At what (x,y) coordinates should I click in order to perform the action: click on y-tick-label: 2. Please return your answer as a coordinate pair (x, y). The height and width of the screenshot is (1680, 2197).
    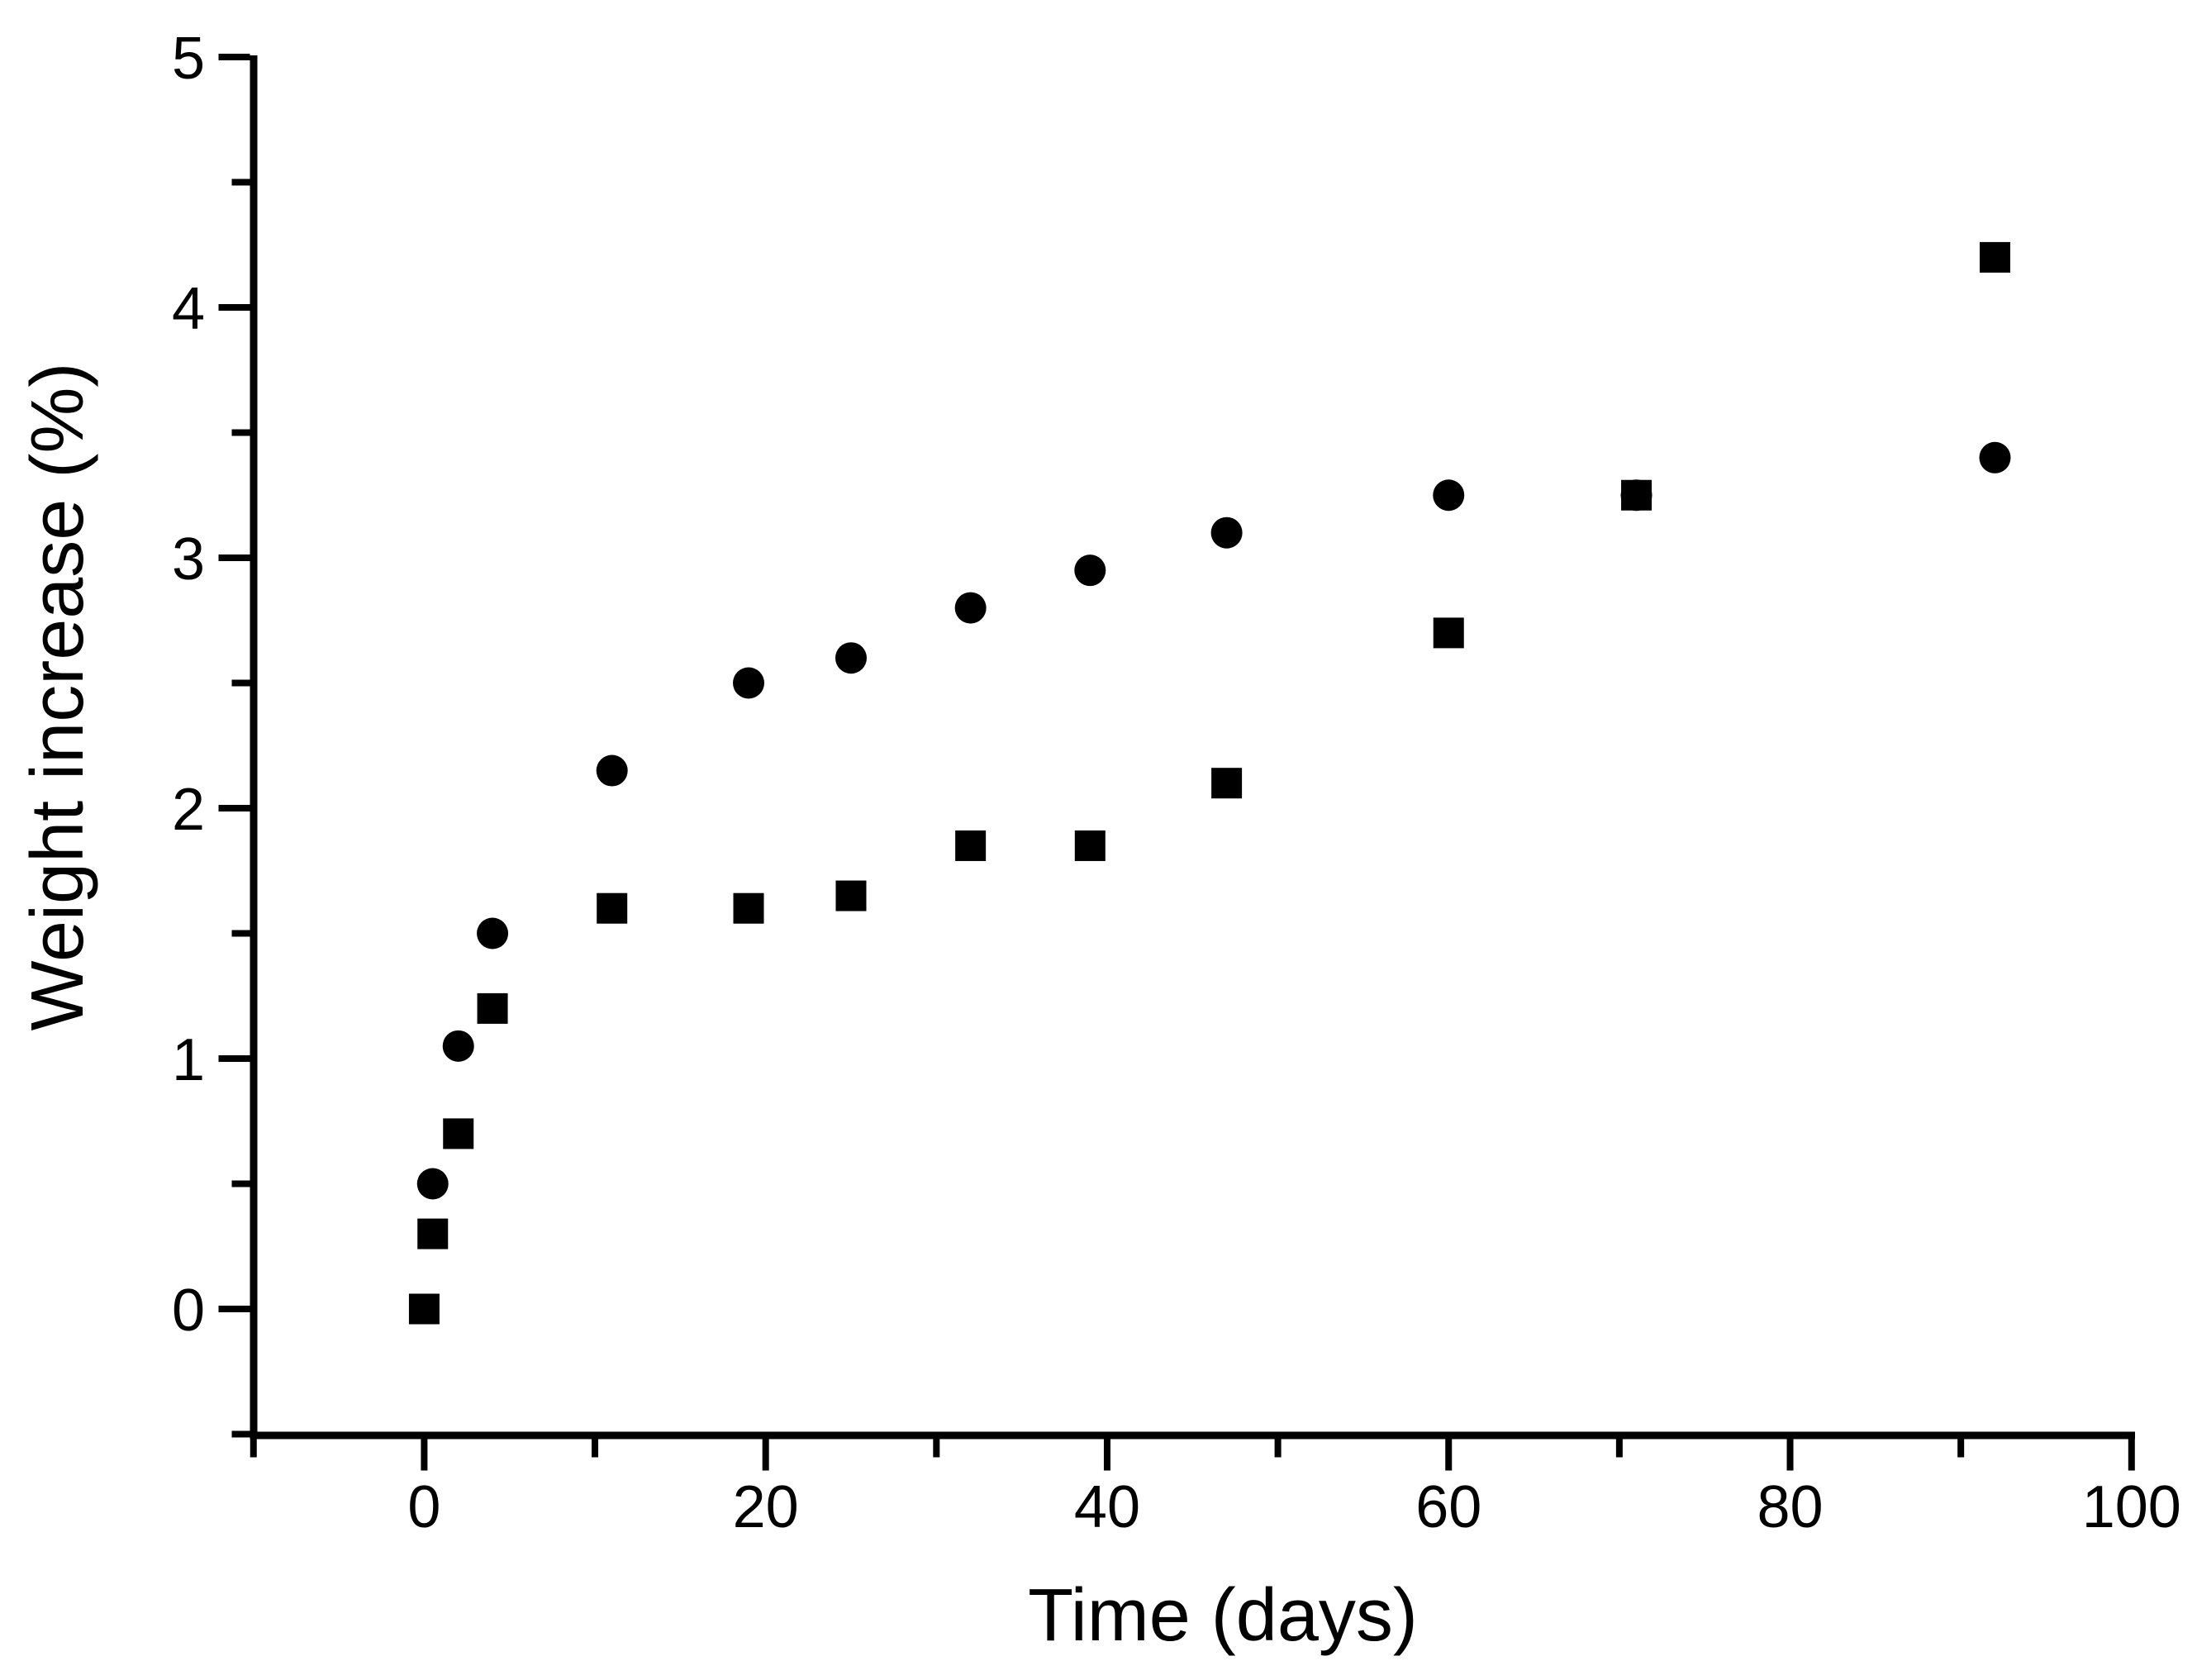
    Looking at the image, I should click on (189, 810).